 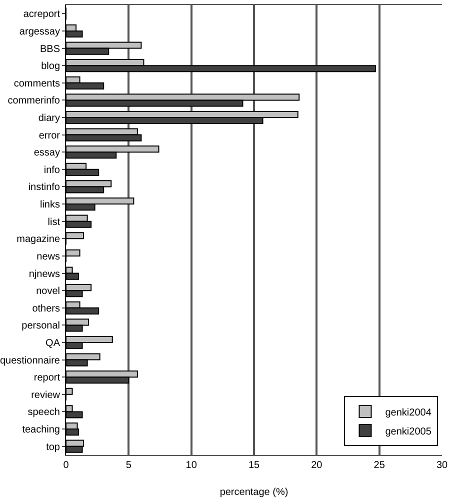 What do you see at coordinates (46, 395) in the screenshot?
I see `y-tick-label: review` at bounding box center [46, 395].